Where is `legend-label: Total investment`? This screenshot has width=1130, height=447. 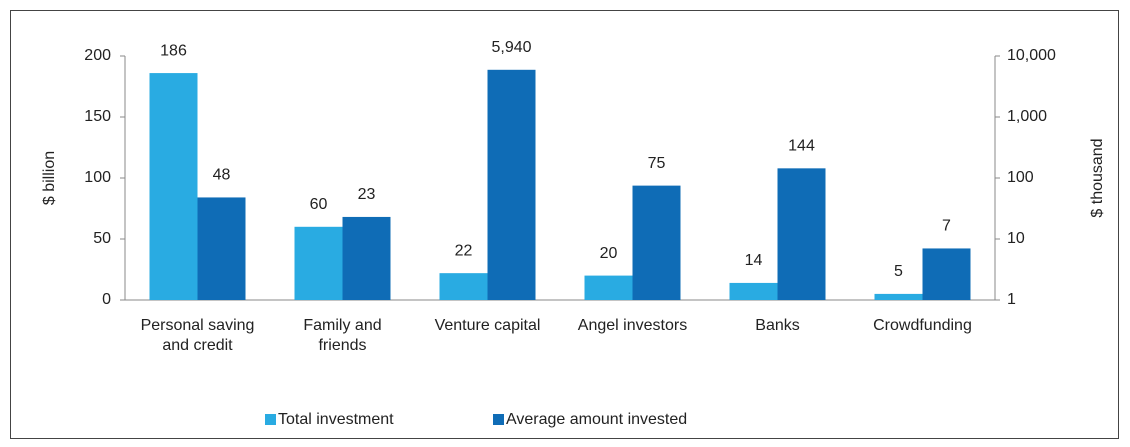
legend-label: Total investment is located at coordinates (336, 419).